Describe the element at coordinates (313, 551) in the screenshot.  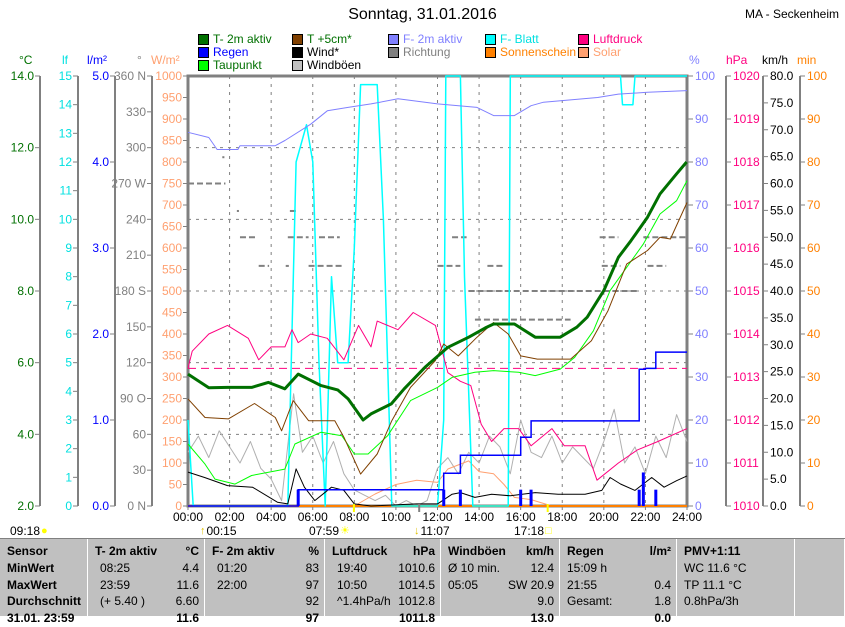
I see `table-header-unit: %` at that location.